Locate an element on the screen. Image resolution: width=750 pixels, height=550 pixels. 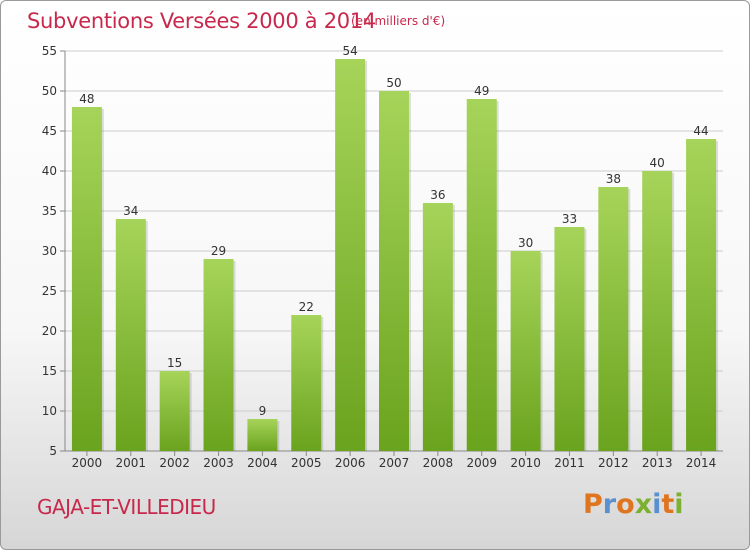
data-label: 44 is located at coordinates (700, 131).